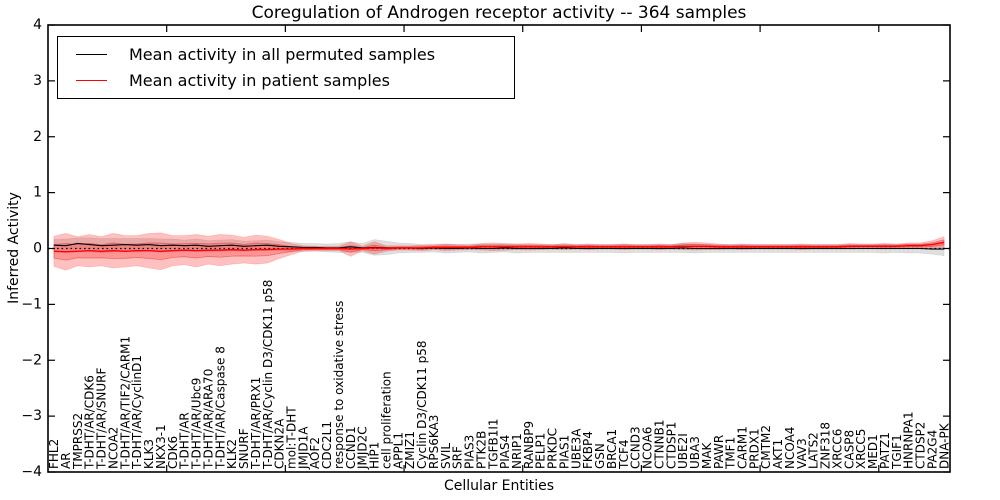 The image size is (1000, 500). Describe the element at coordinates (719, 452) in the screenshot. I see `x-category-label: PAWR` at that location.